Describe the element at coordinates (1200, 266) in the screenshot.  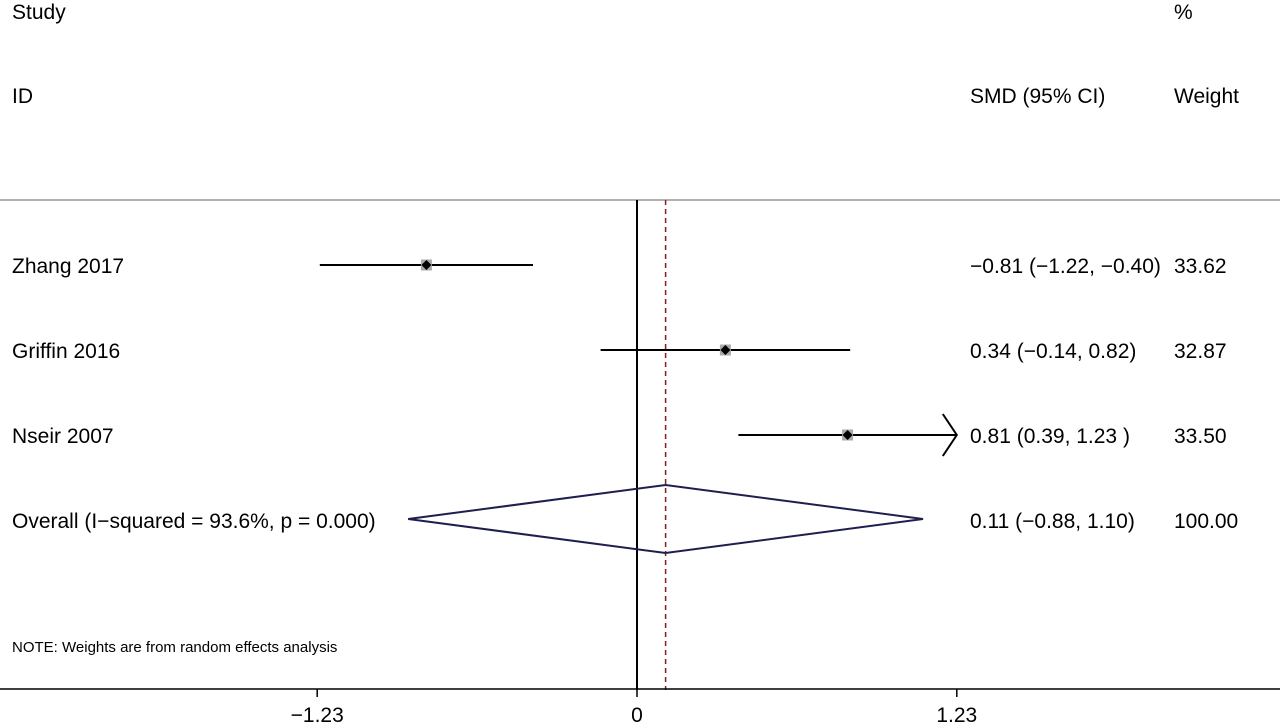
I see `study-weight: 33.62` at that location.